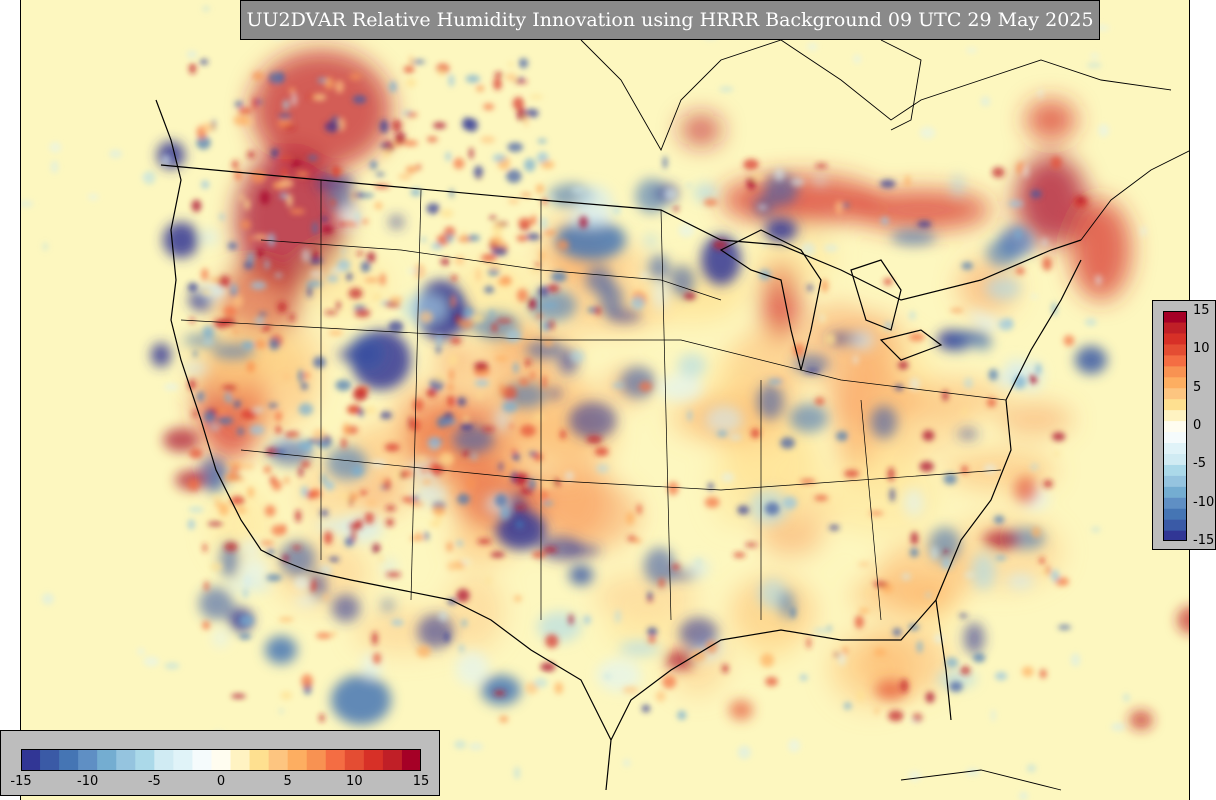 This screenshot has width=1216, height=800. What do you see at coordinates (911, 345) in the screenshot?
I see `lake-erie` at bounding box center [911, 345].